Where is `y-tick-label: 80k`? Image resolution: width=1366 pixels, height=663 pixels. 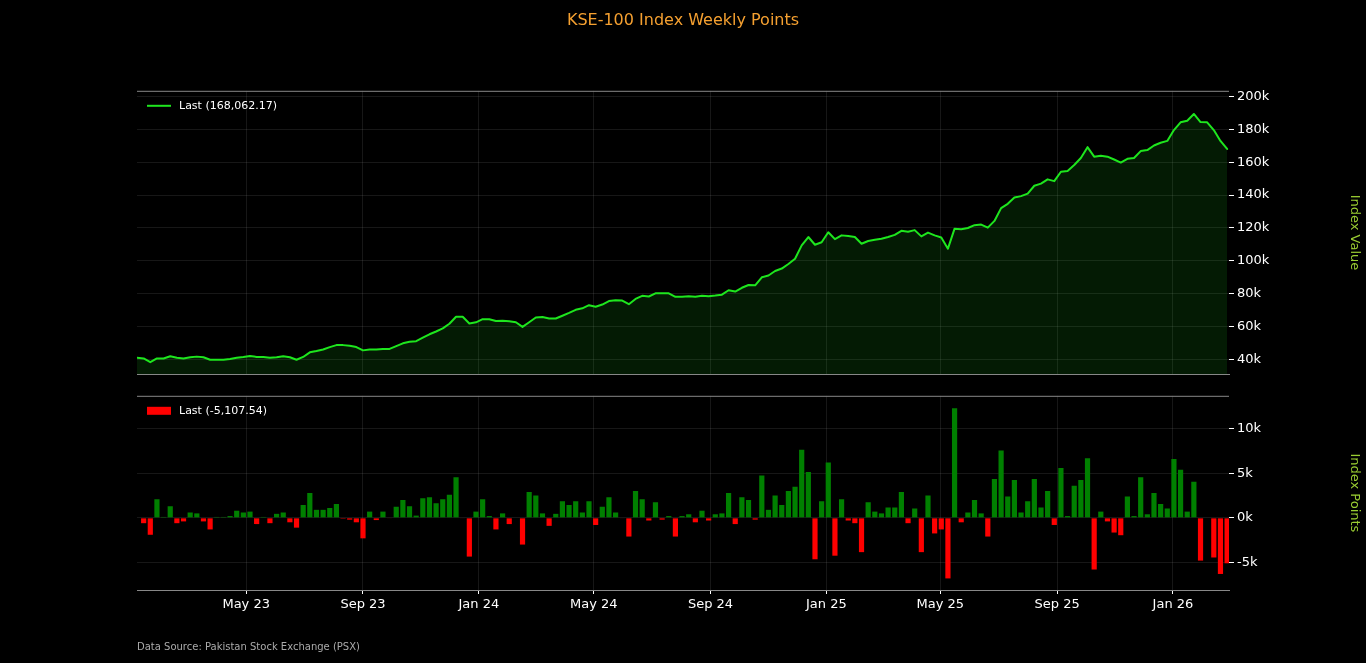
y-tick-label: 80k is located at coordinates (1249, 293).